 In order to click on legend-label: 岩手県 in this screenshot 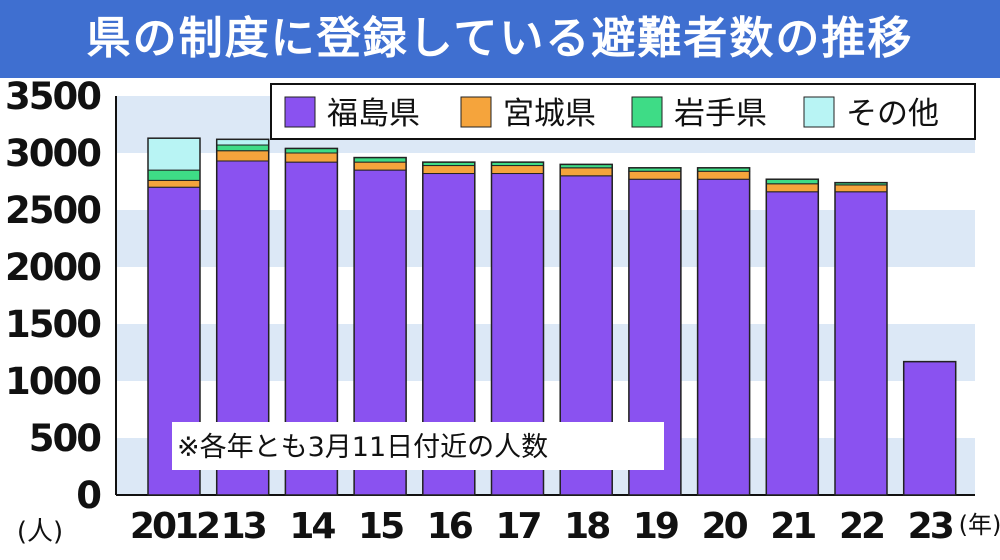, I will do `click(720, 114)`.